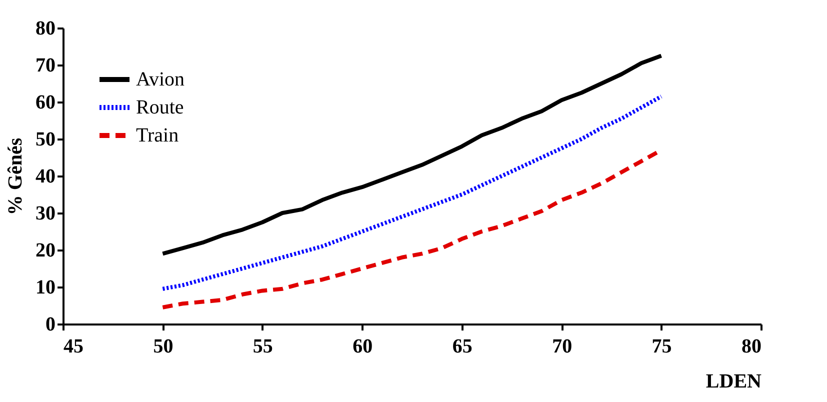 The image size is (827, 402). Describe the element at coordinates (51, 325) in the screenshot. I see `y-tick-label: 0` at that location.